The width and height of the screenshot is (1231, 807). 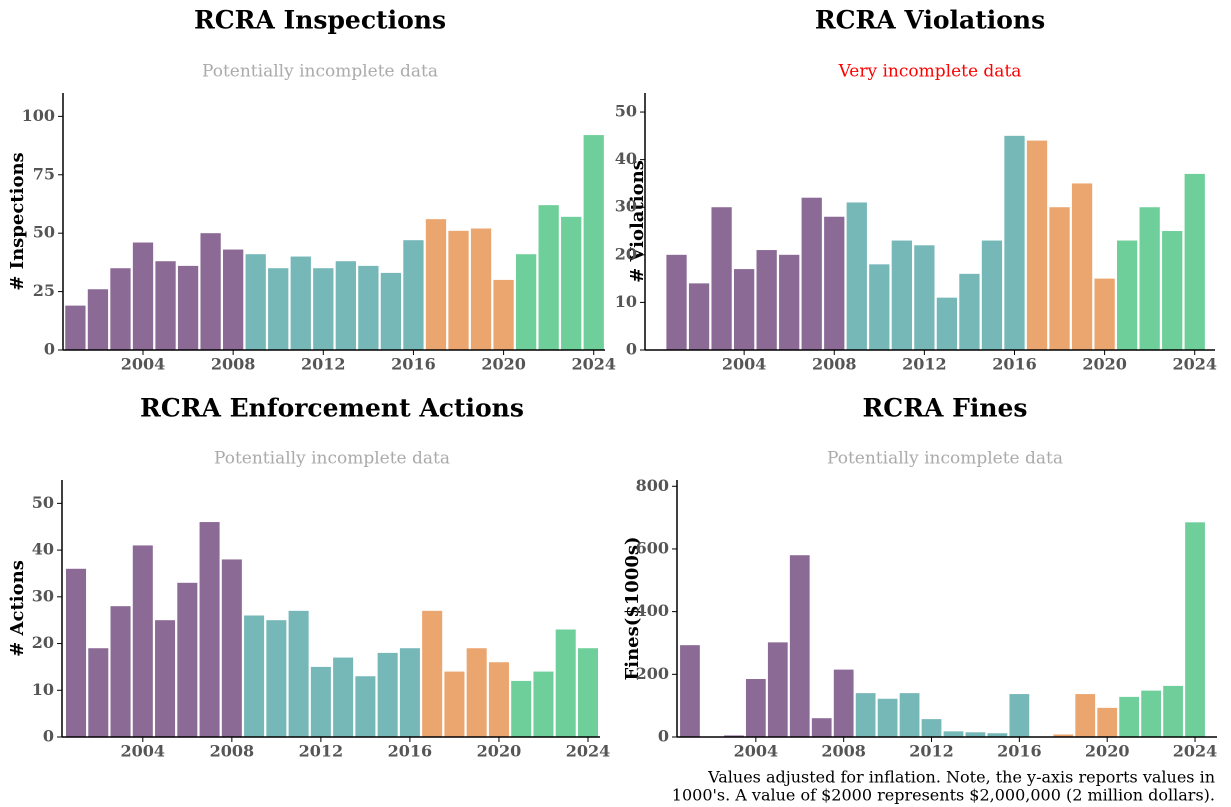 What do you see at coordinates (17, 221) in the screenshot?
I see `y-axis-label: # Inspections` at bounding box center [17, 221].